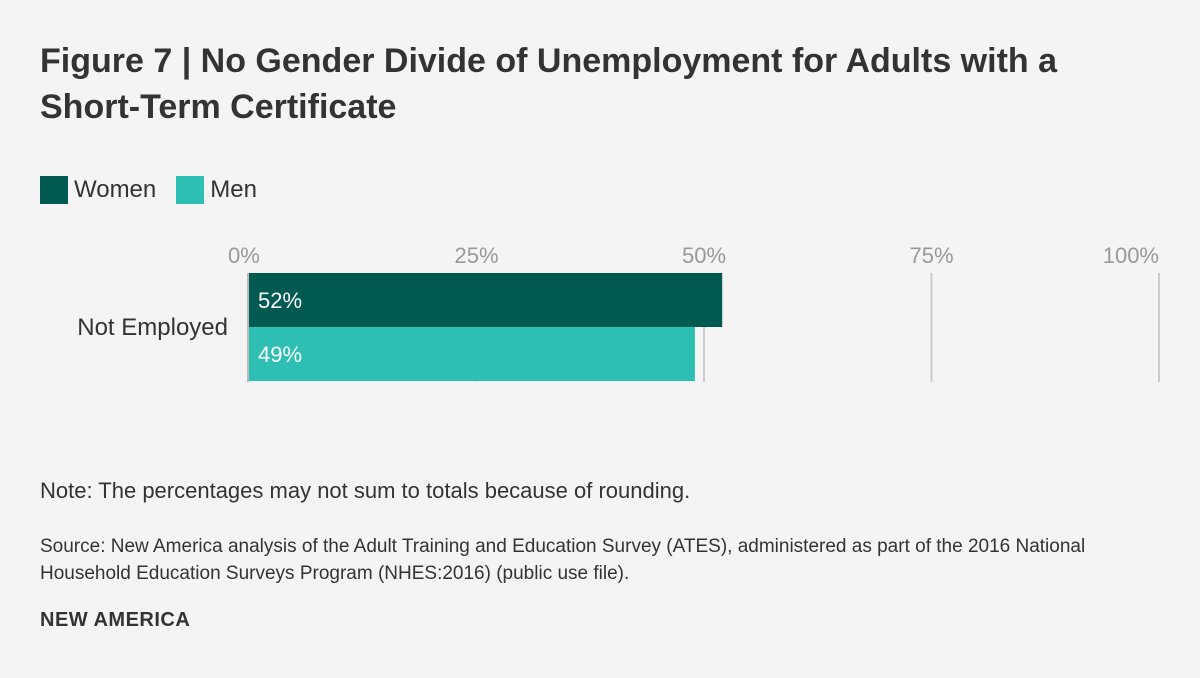  I want to click on legend-item-men: Men, so click(216, 190).